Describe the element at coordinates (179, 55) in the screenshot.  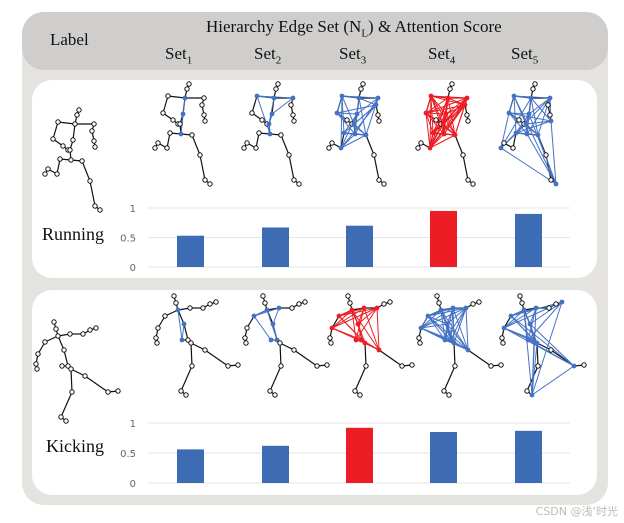
I see `set-header-1: Set1` at that location.